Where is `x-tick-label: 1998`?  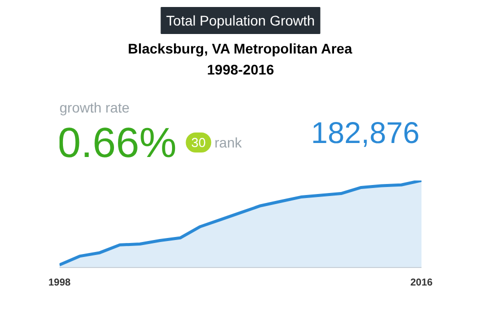 x-tick-label: 1998 is located at coordinates (60, 283).